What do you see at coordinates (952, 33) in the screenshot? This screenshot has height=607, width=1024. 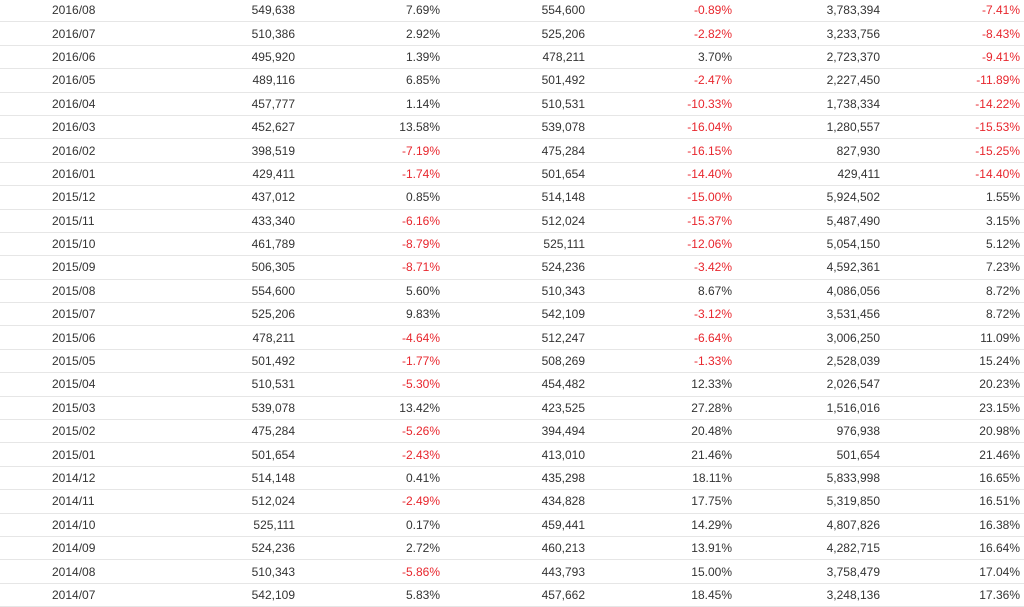 I see `cumulative-change-cell: -8.43%` at bounding box center [952, 33].